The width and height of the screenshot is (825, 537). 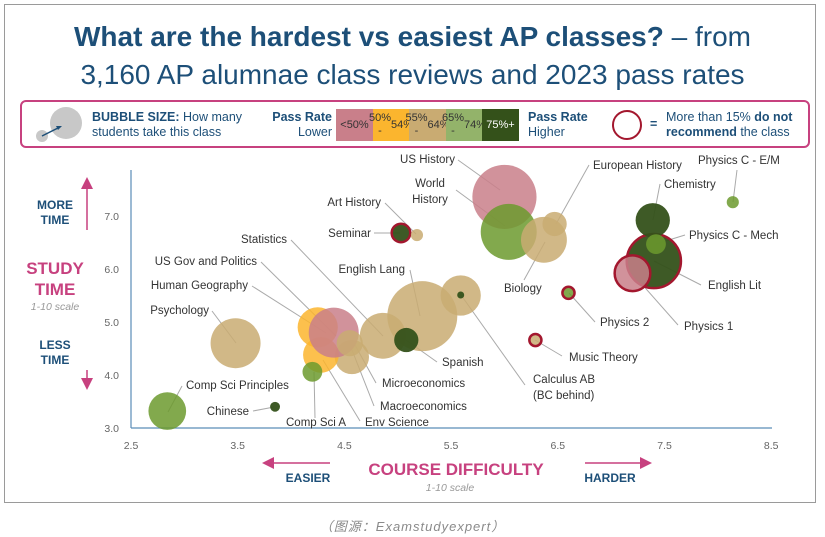 What do you see at coordinates (708, 327) in the screenshot?
I see `bubble-label-physics-1: Physics 1` at bounding box center [708, 327].